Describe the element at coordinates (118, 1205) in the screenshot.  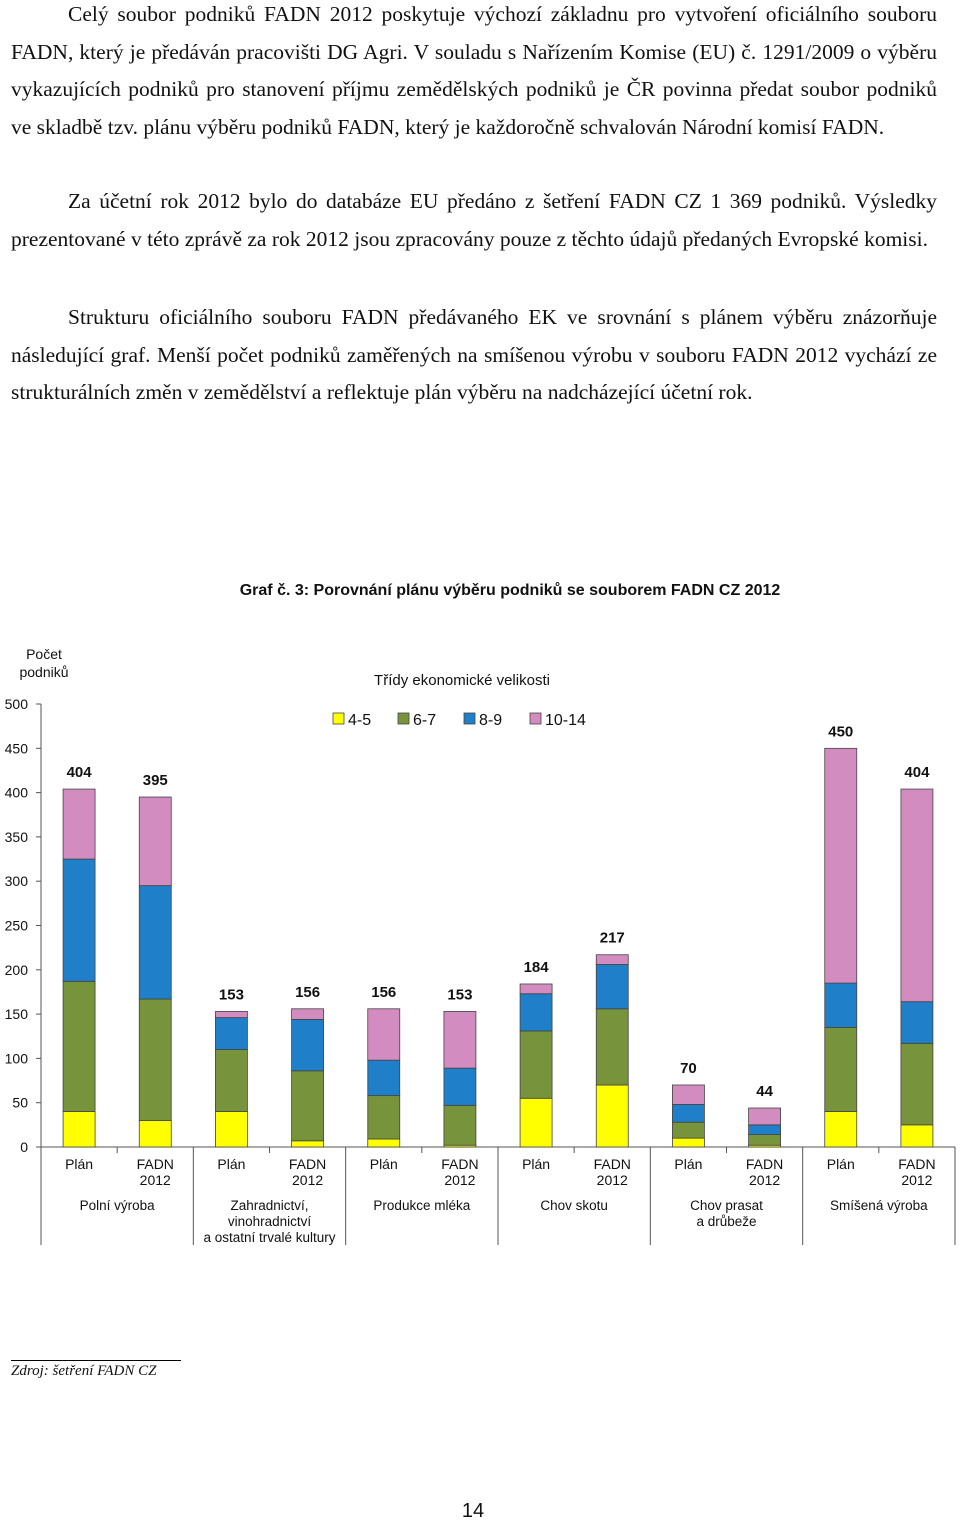
I see `group-label-0-0: Polní výroba` at that location.